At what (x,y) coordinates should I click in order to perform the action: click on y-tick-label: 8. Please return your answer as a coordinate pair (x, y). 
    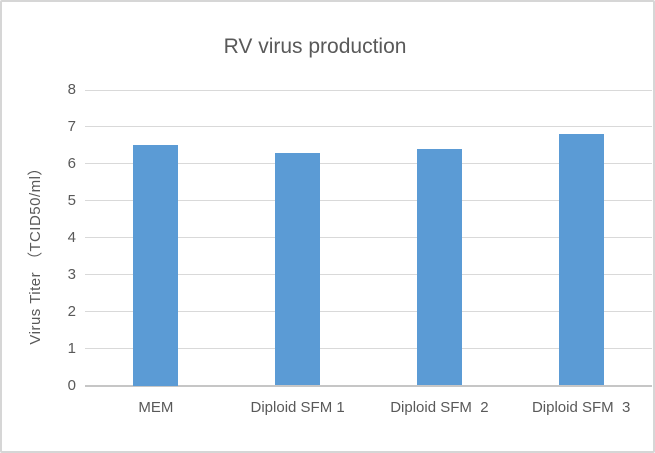
    Looking at the image, I should click on (71, 89).